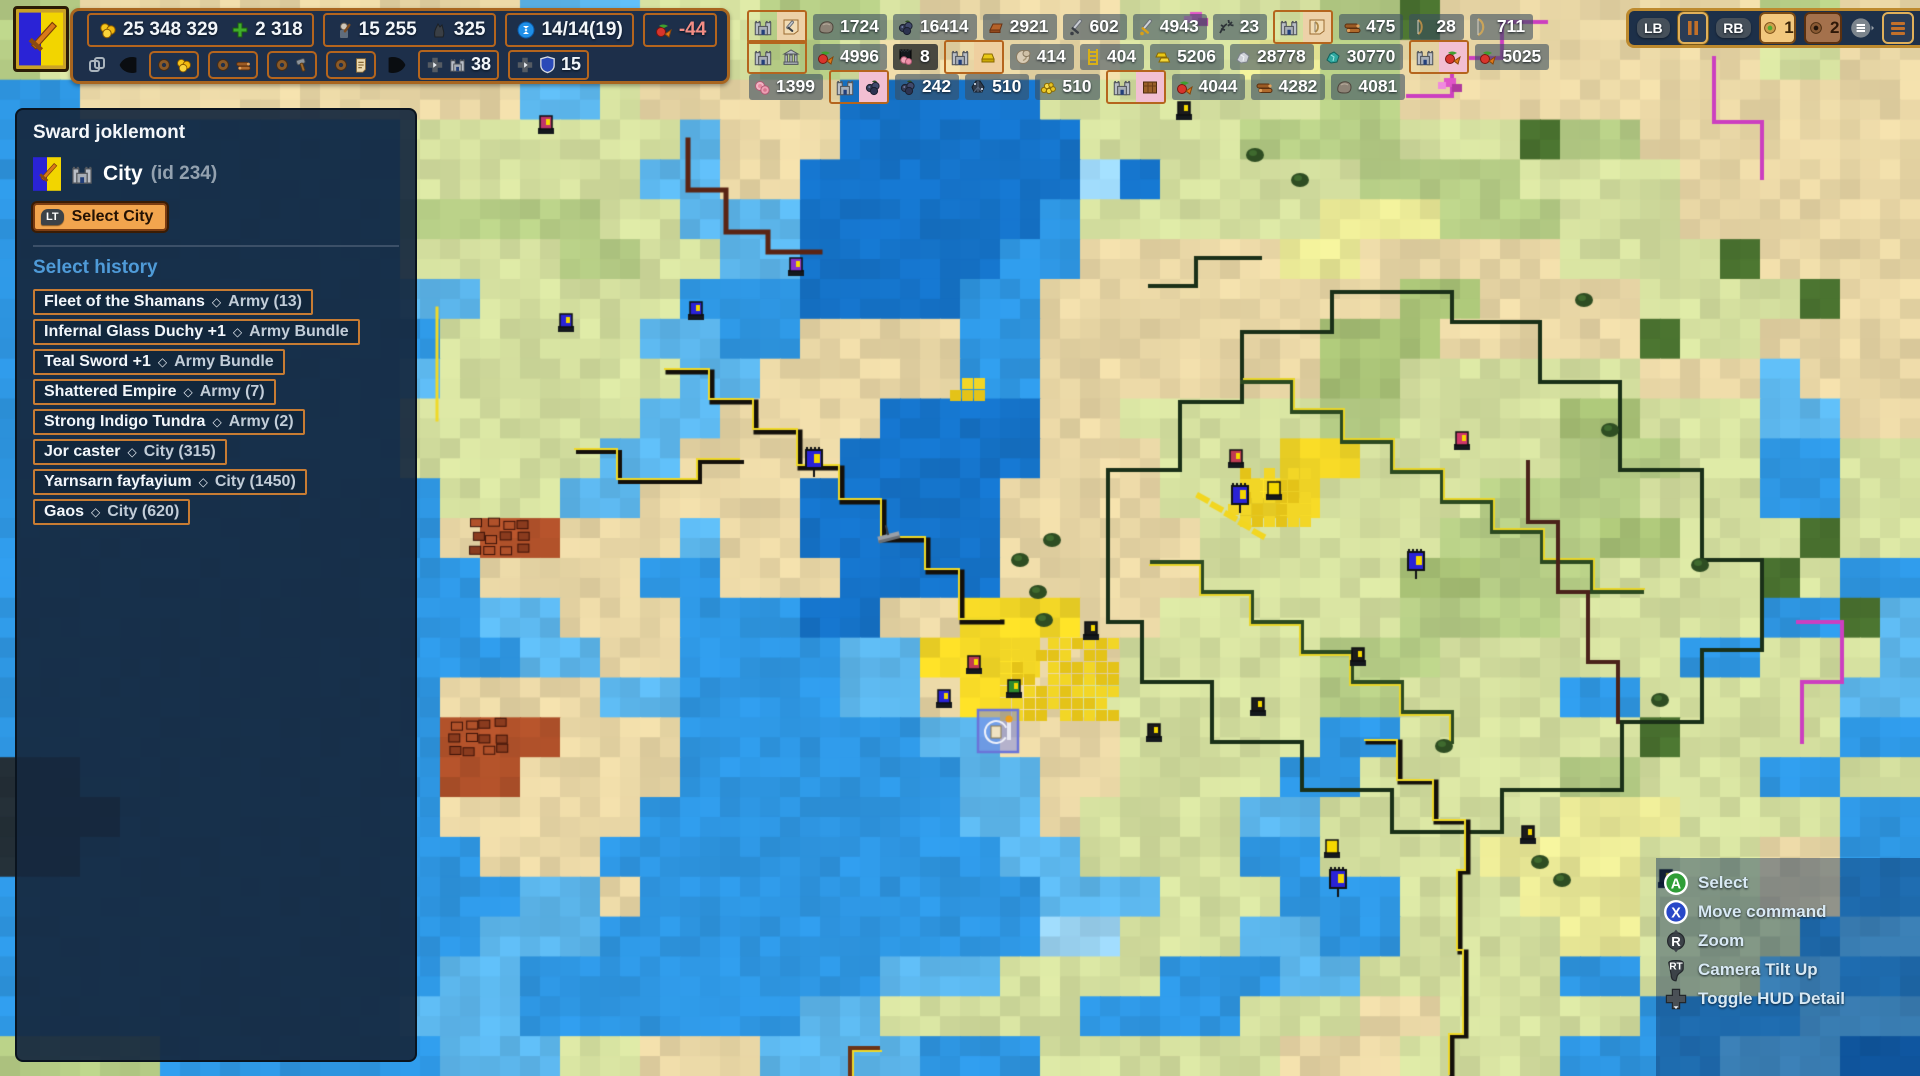 The image size is (1920, 1076). What do you see at coordinates (915, 56) in the screenshot?
I see `resource-chip: 8` at bounding box center [915, 56].